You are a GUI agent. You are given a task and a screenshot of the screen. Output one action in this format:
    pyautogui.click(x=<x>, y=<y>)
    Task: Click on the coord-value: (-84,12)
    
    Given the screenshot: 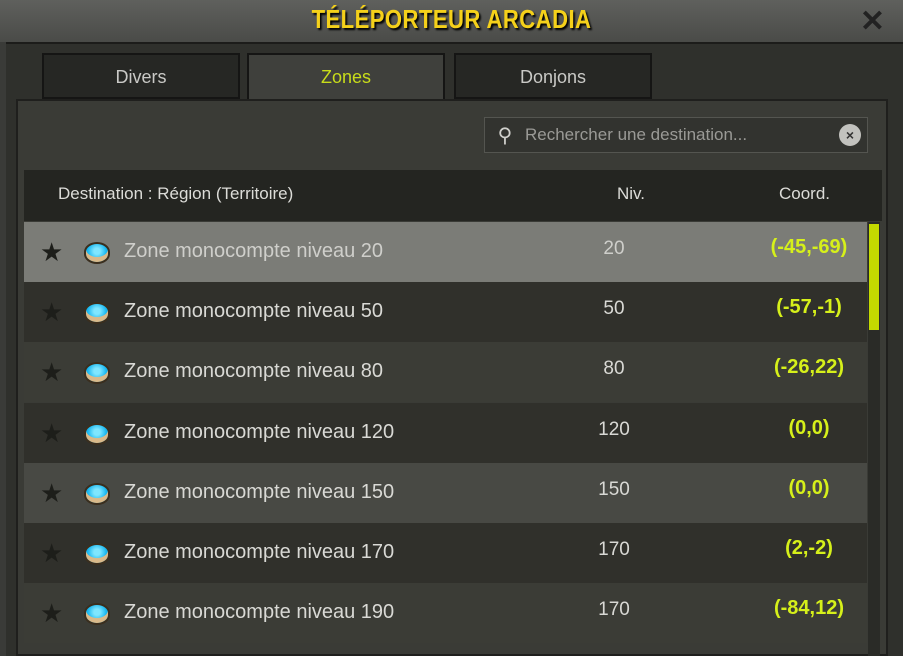 What is the action you would take?
    pyautogui.click(x=809, y=608)
    